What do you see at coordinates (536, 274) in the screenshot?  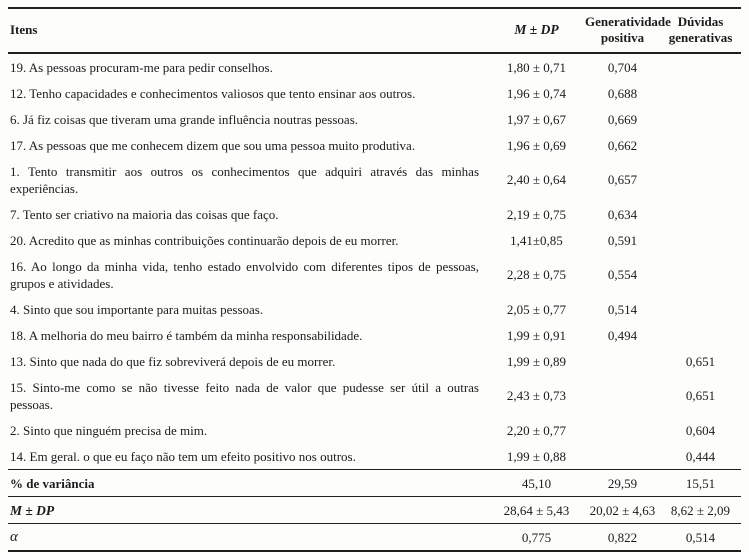 I see `m-dp-value: 2,28 ± 0,75` at bounding box center [536, 274].